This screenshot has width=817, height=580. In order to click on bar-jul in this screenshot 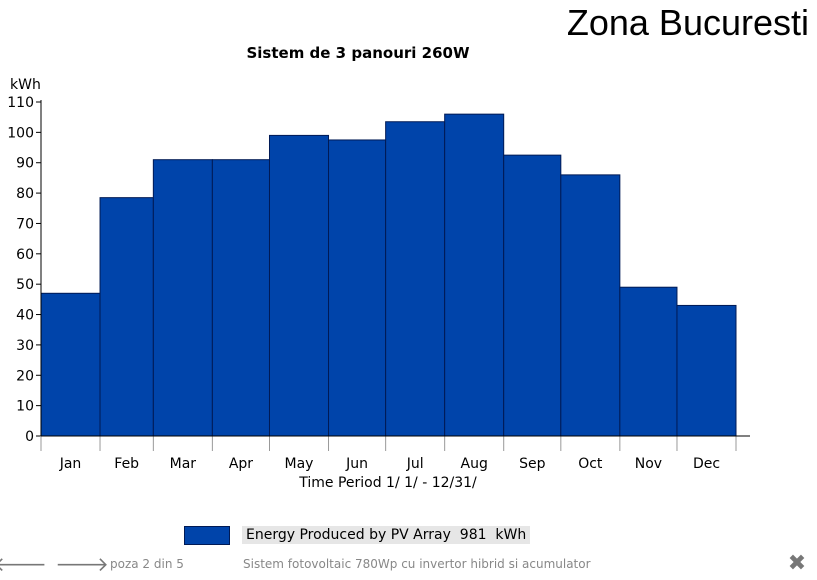, I will do `click(415, 279)`.